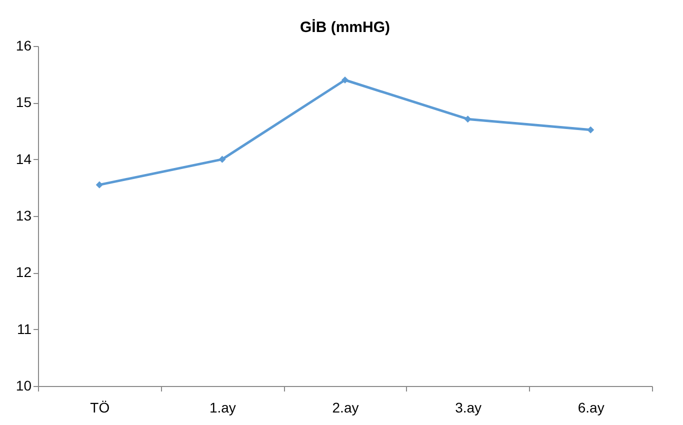 Image resolution: width=683 pixels, height=425 pixels. What do you see at coordinates (345, 27) in the screenshot?
I see `chart-title: GİB (mmHG)` at bounding box center [345, 27].